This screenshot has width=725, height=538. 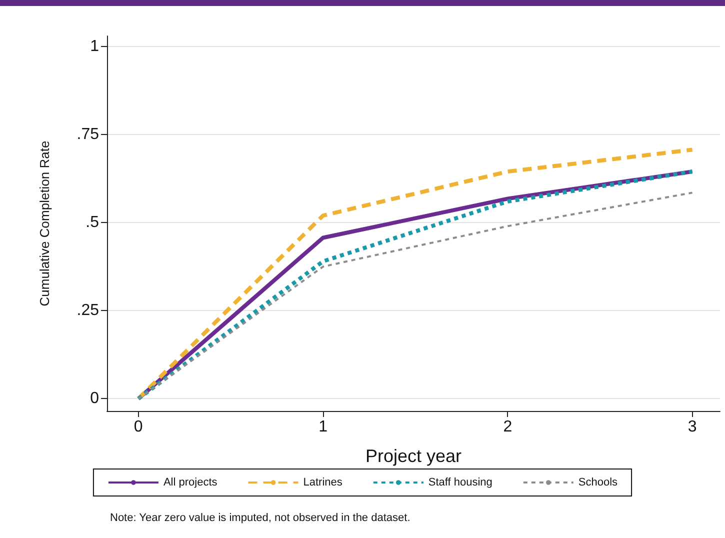 I want to click on x-tick-label: 1, so click(x=323, y=427).